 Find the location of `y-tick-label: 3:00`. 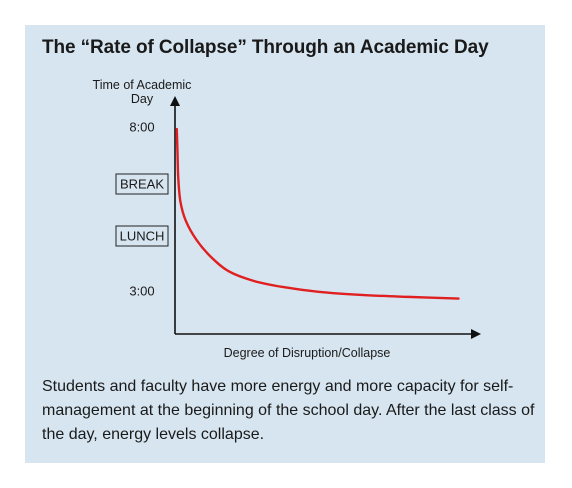

y-tick-label: 3:00 is located at coordinates (141, 291).